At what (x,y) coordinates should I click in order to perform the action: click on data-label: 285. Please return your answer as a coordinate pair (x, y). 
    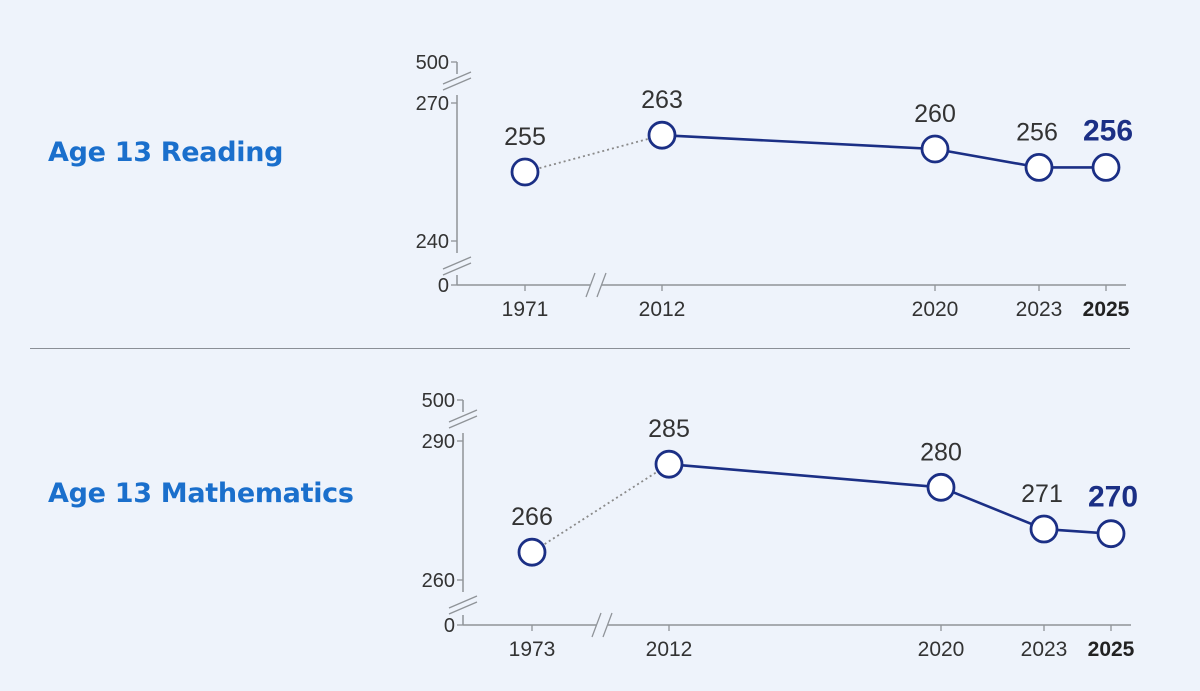
    Looking at the image, I should click on (669, 429).